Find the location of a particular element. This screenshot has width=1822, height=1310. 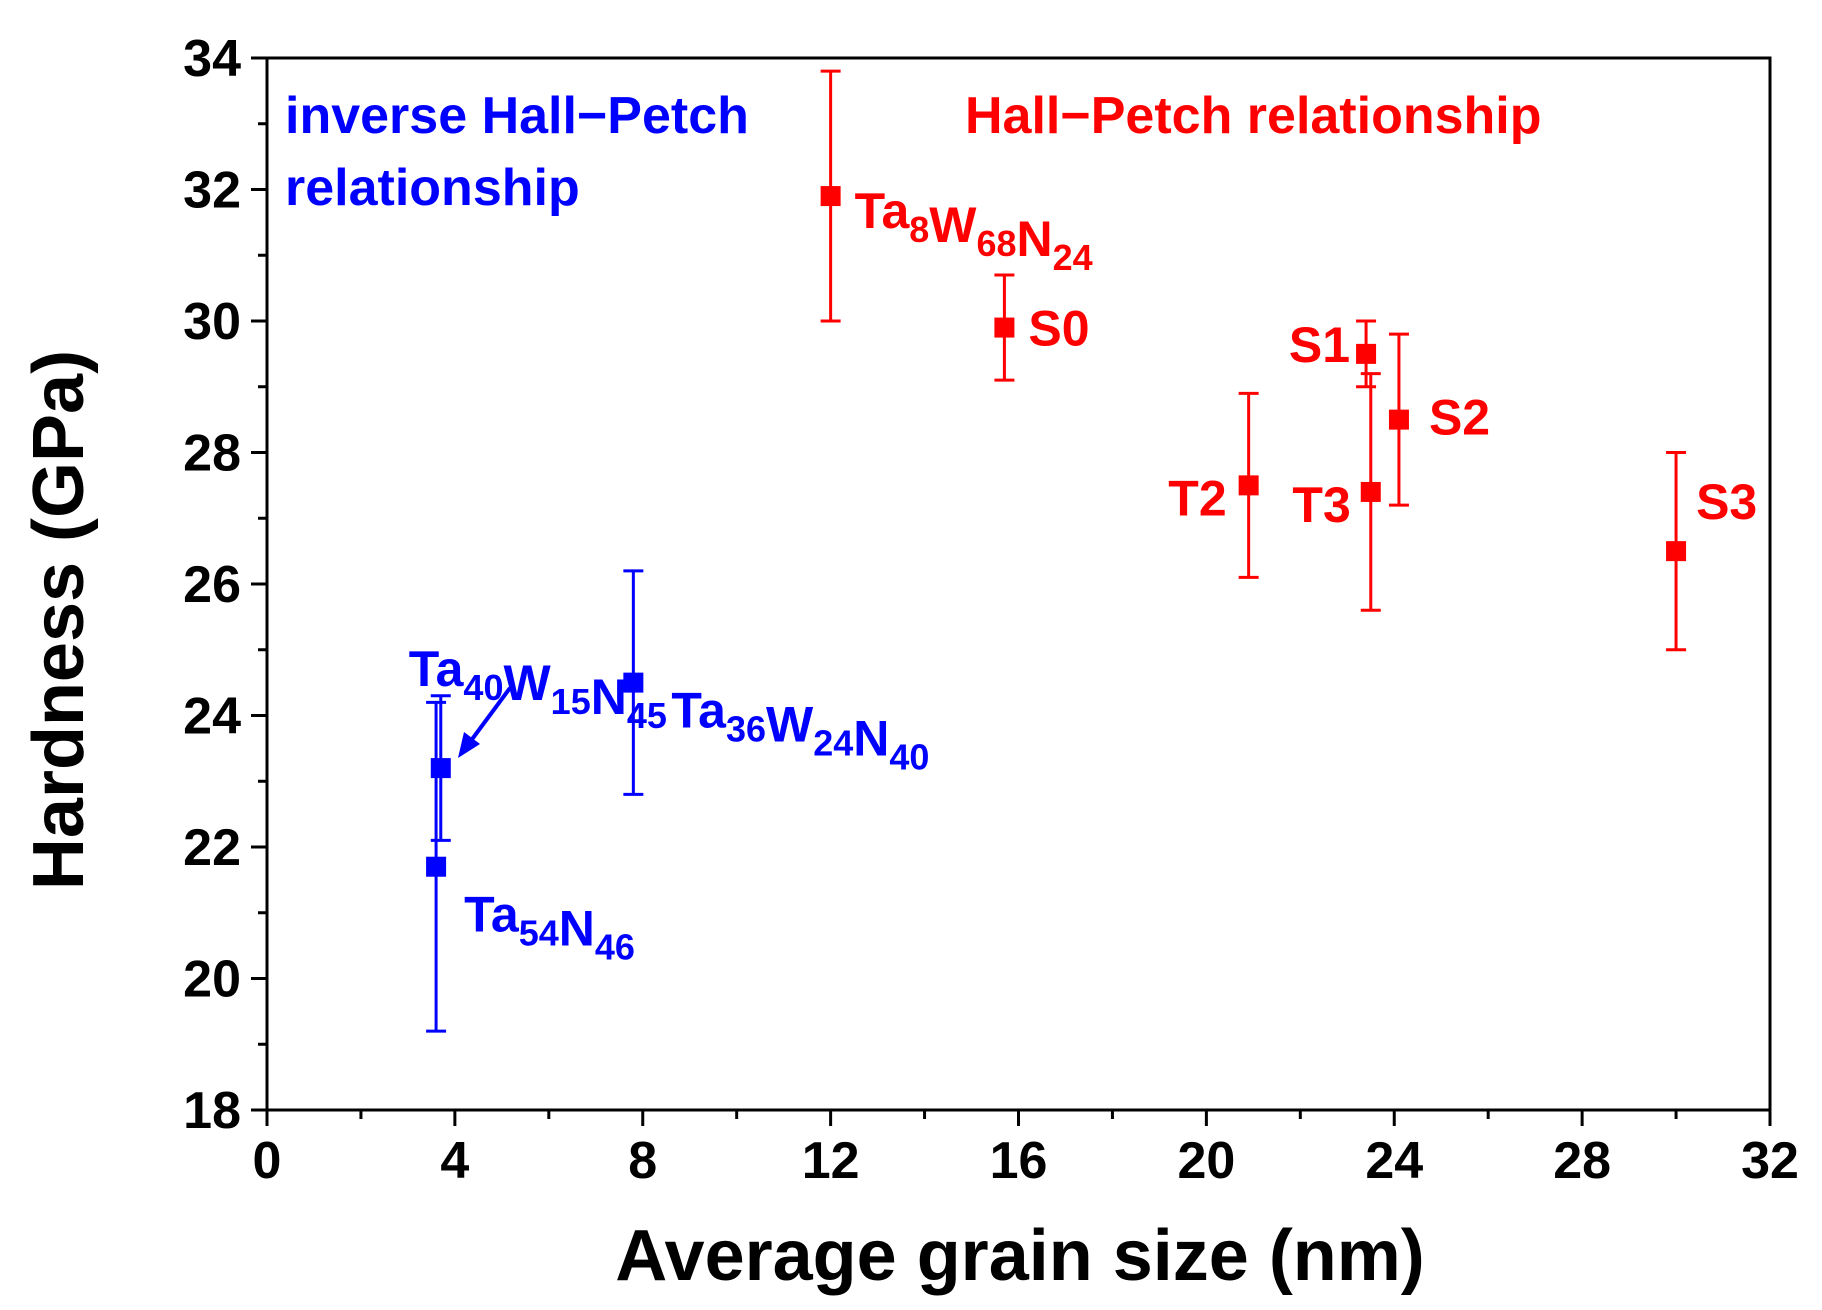

data-point-label: Ta8W68N24 is located at coordinates (974, 230).